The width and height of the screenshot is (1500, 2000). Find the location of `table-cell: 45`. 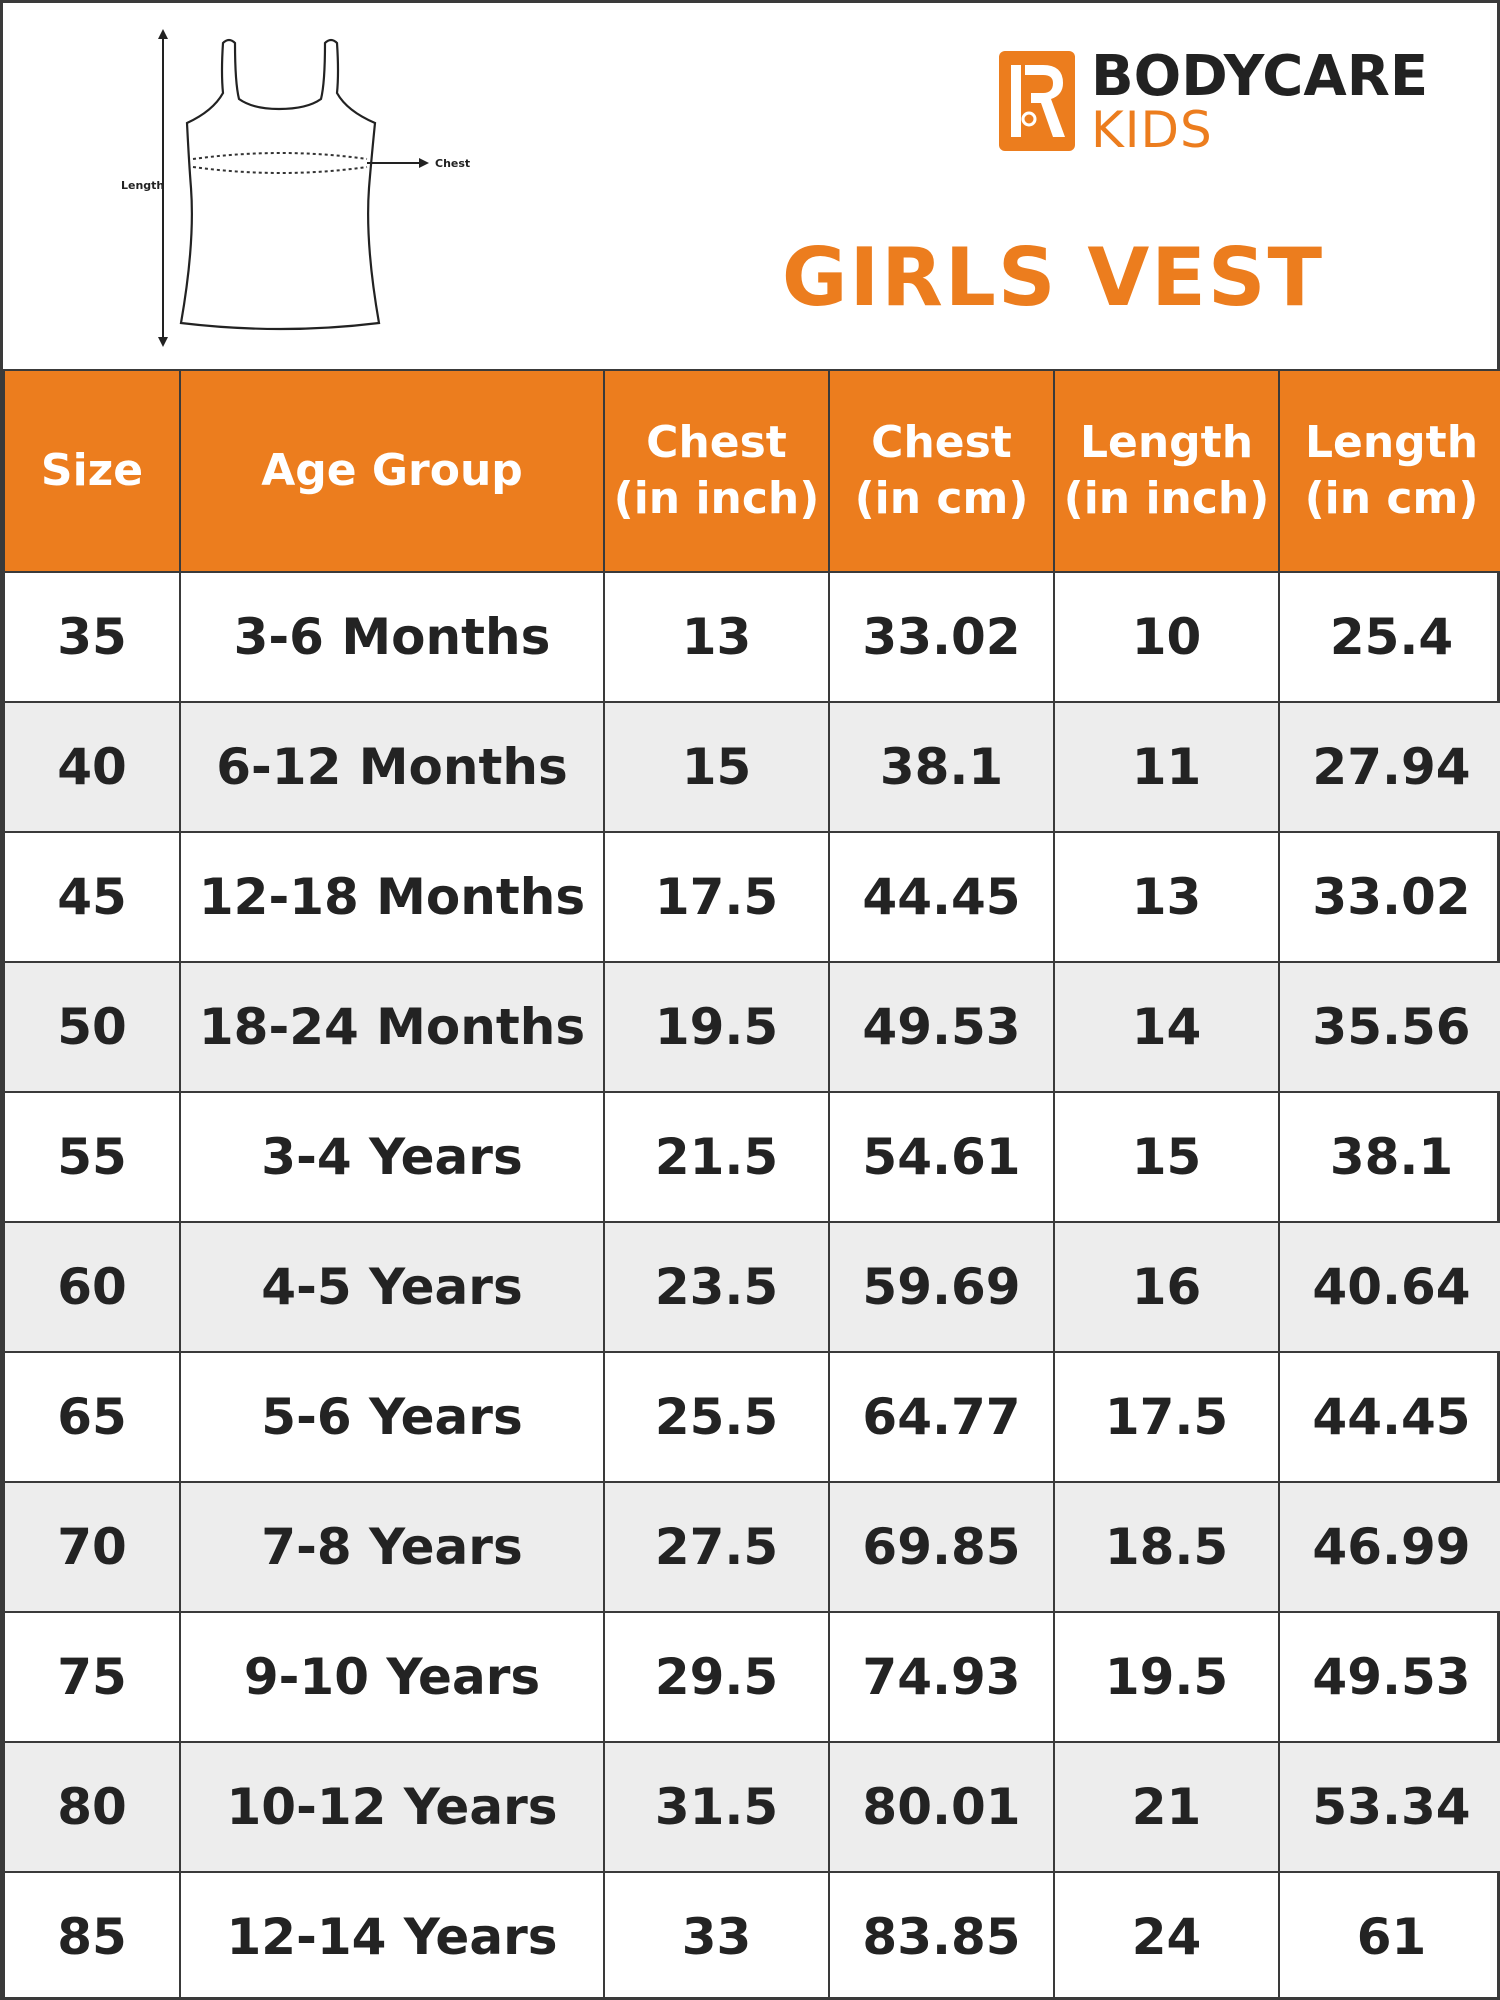

table-cell: 45 is located at coordinates (92, 897).